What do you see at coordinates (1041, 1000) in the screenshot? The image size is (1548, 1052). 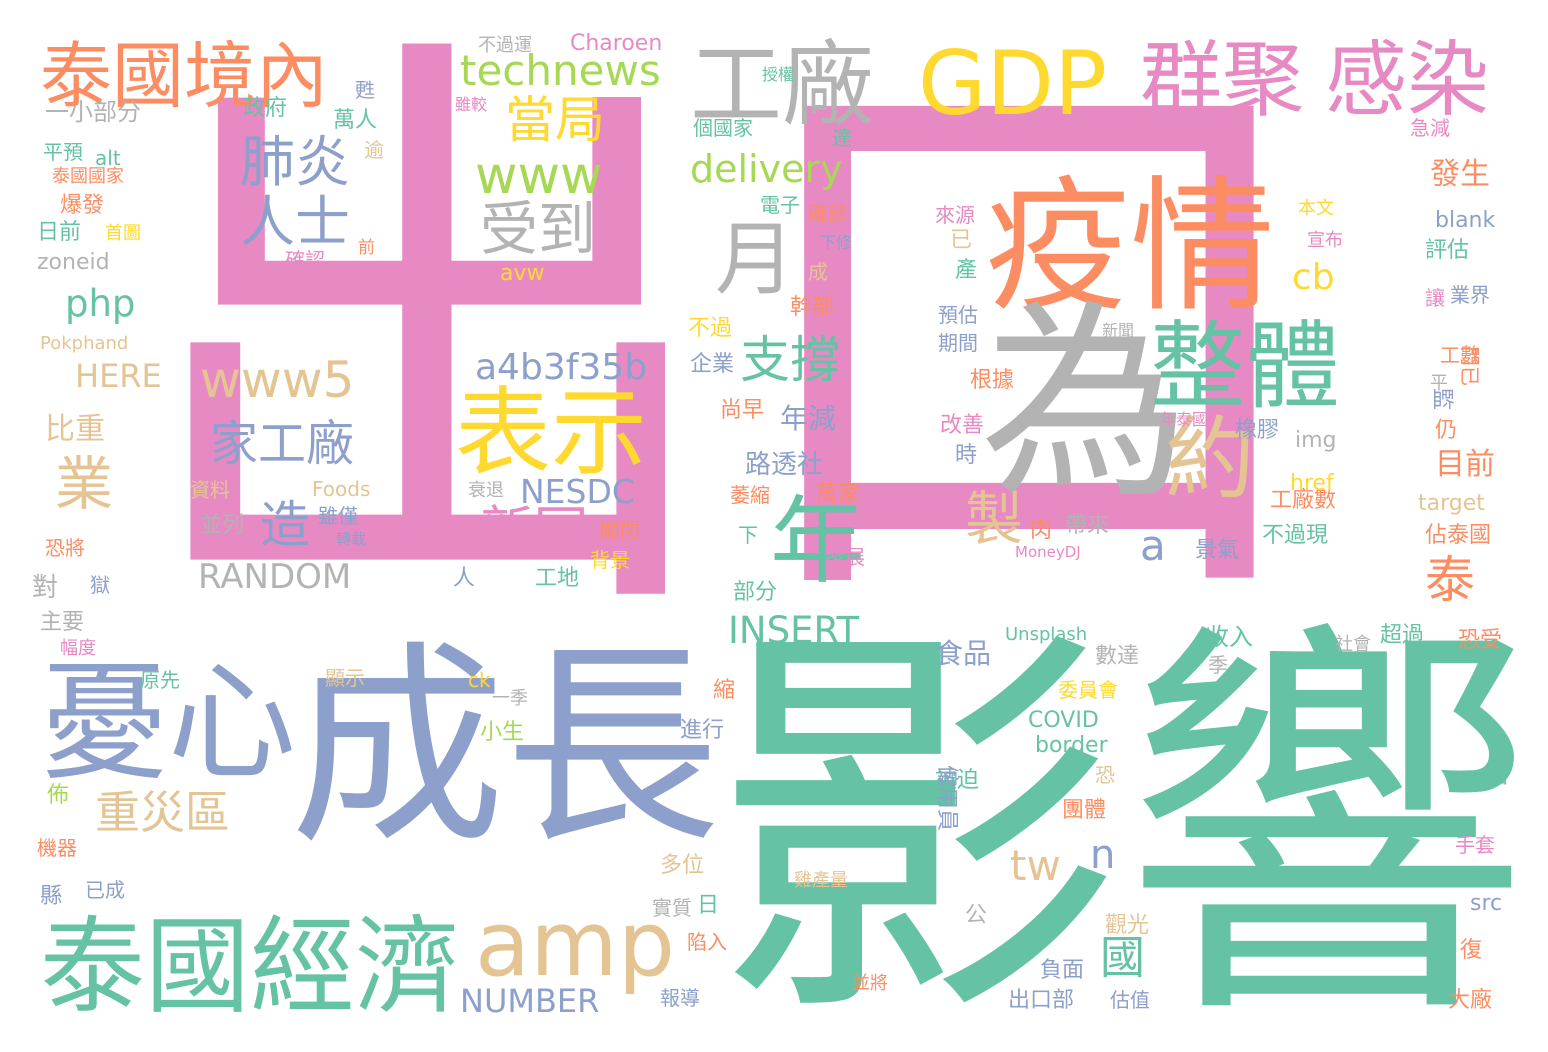 I see `cloud-word: 出口部` at bounding box center [1041, 1000].